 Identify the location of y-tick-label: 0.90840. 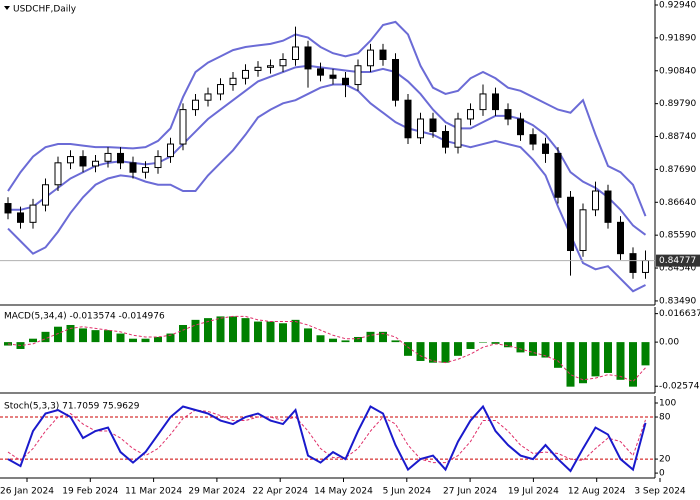
(677, 71).